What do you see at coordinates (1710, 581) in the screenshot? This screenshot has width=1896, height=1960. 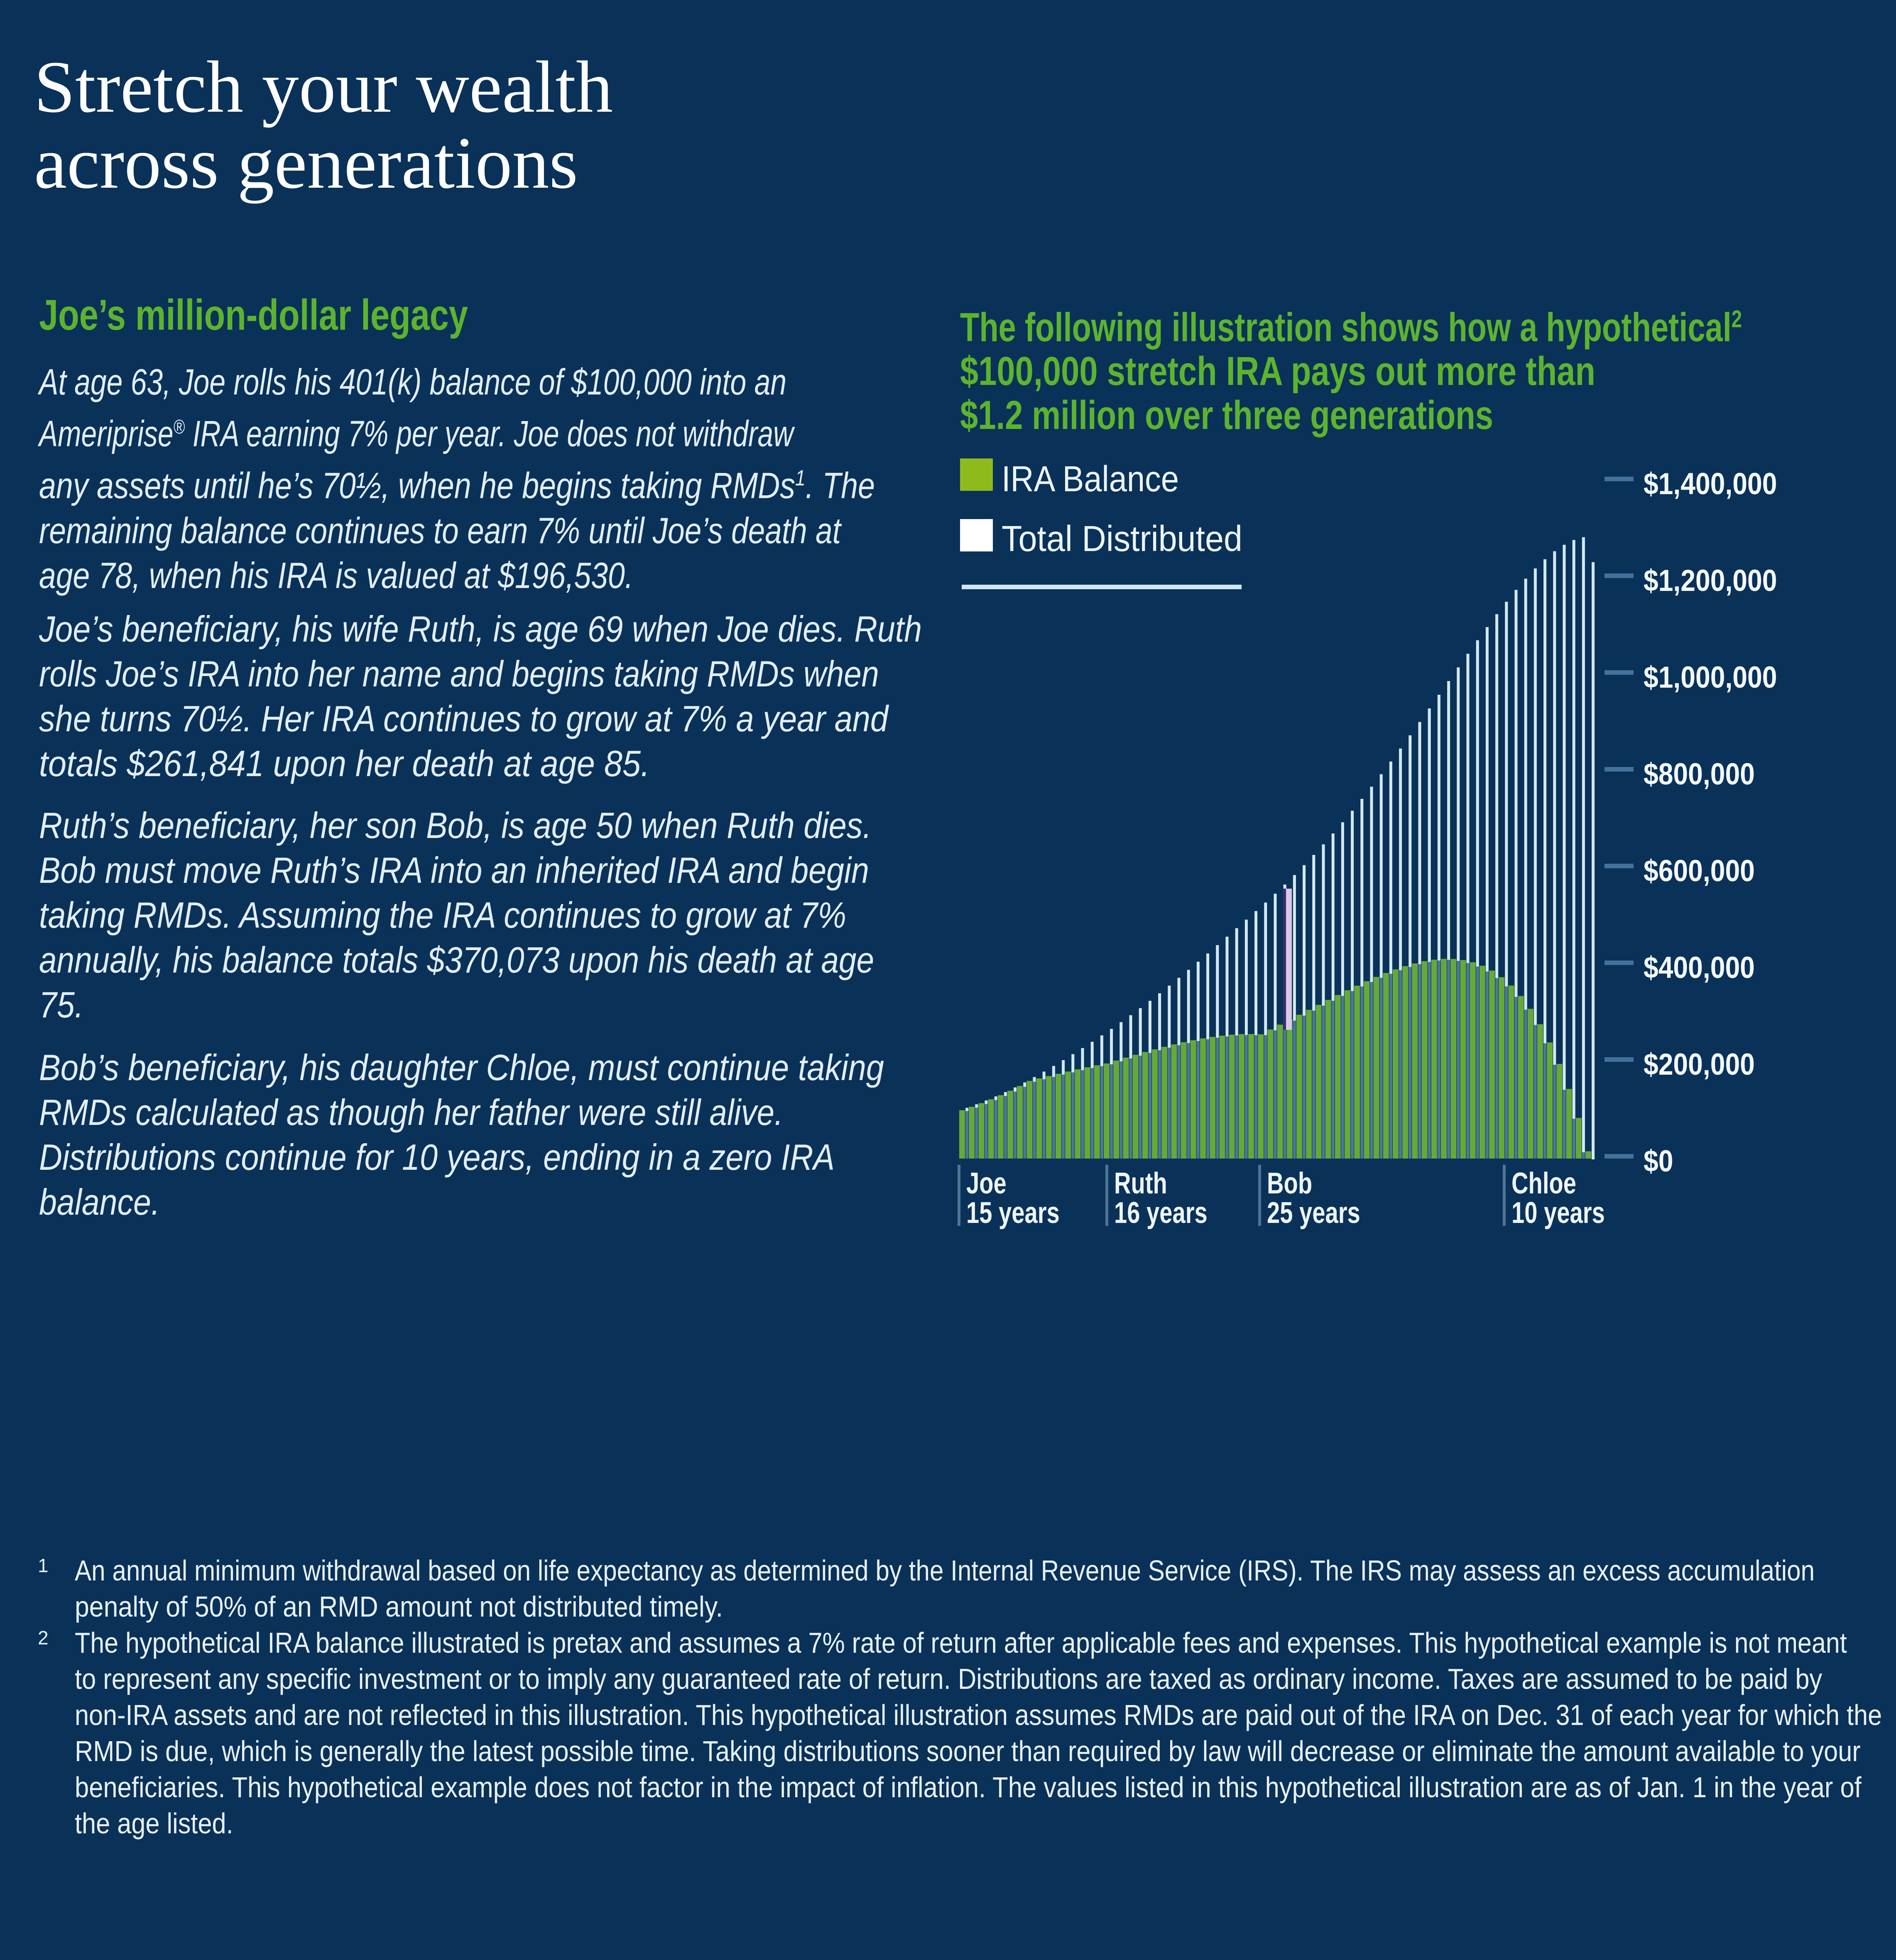 I see `svg-text: $1,200,000` at bounding box center [1710, 581].